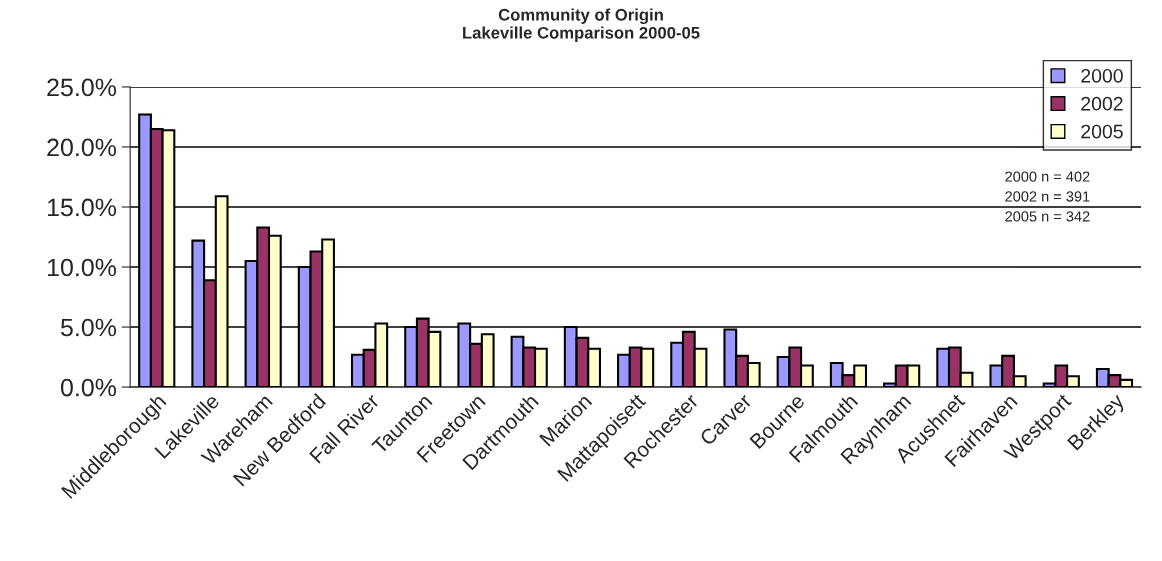 This screenshot has height=561, width=1162. Describe the element at coordinates (88, 327) in the screenshot. I see `y-tick-label: 5.0%` at that location.